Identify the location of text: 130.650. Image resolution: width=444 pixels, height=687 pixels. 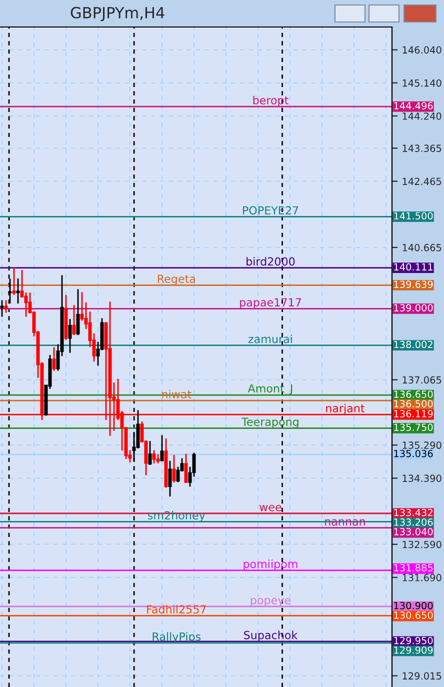
(413, 615).